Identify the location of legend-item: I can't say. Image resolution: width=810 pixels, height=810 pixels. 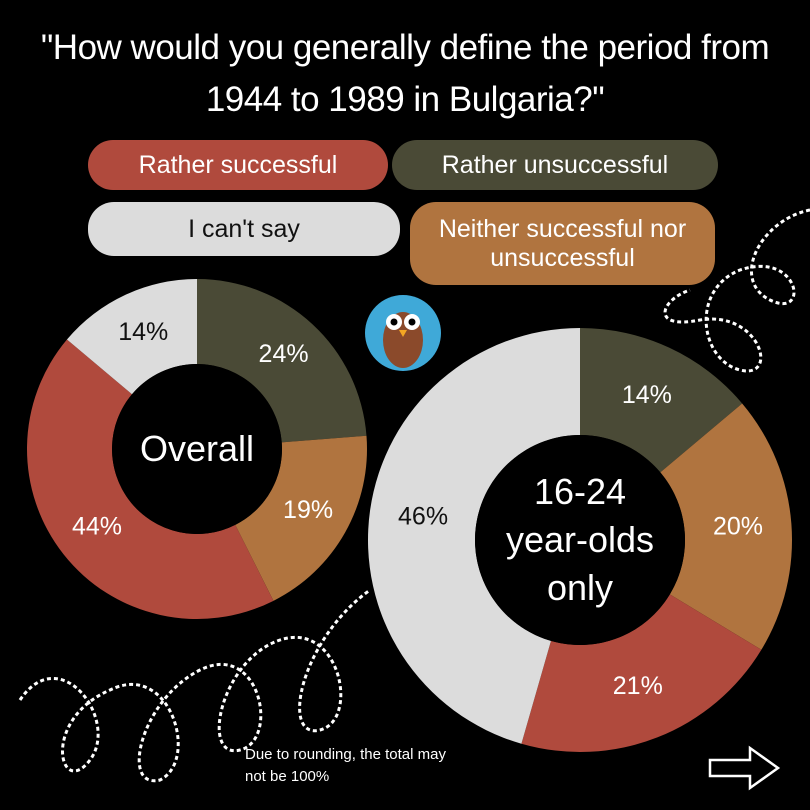
(244, 229).